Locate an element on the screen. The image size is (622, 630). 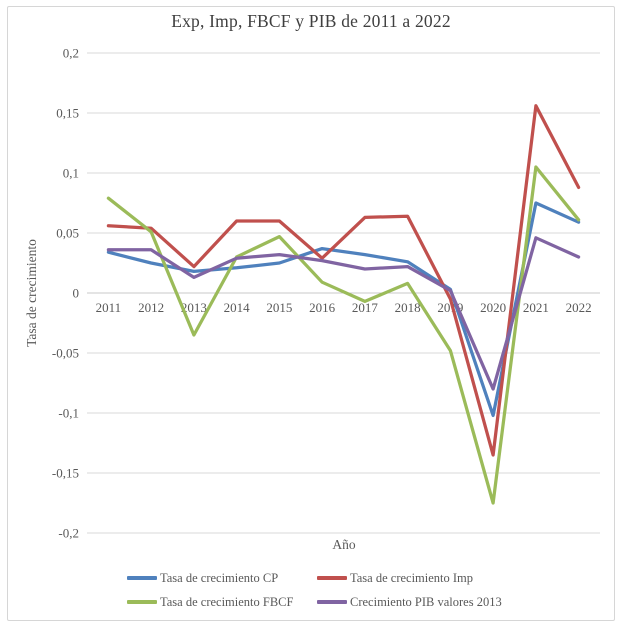
y-tick-label: 0,15 is located at coordinates (67, 113).